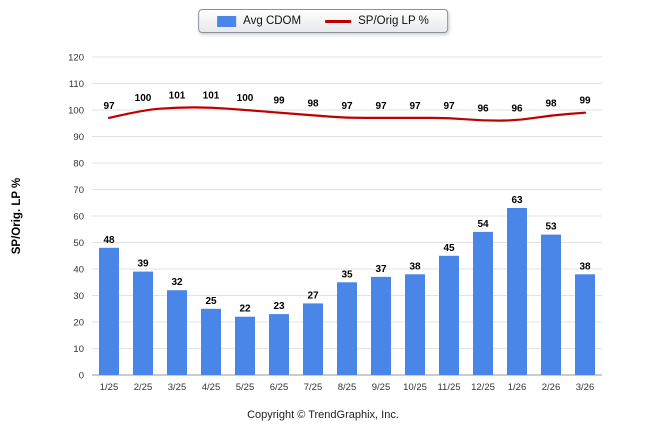 The width and height of the screenshot is (646, 434). I want to click on x-tick-label: 2/26, so click(551, 387).